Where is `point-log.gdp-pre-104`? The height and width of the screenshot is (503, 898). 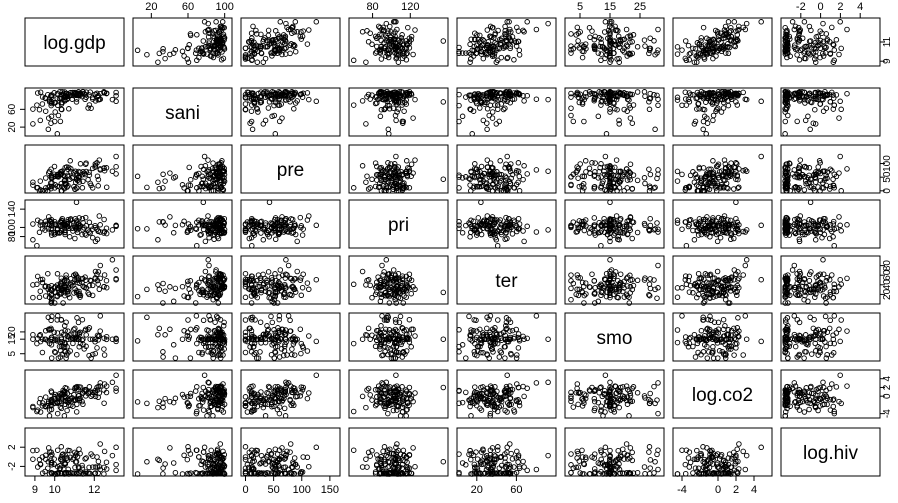
point-log.gdp-pre-104 is located at coordinates (307, 44).